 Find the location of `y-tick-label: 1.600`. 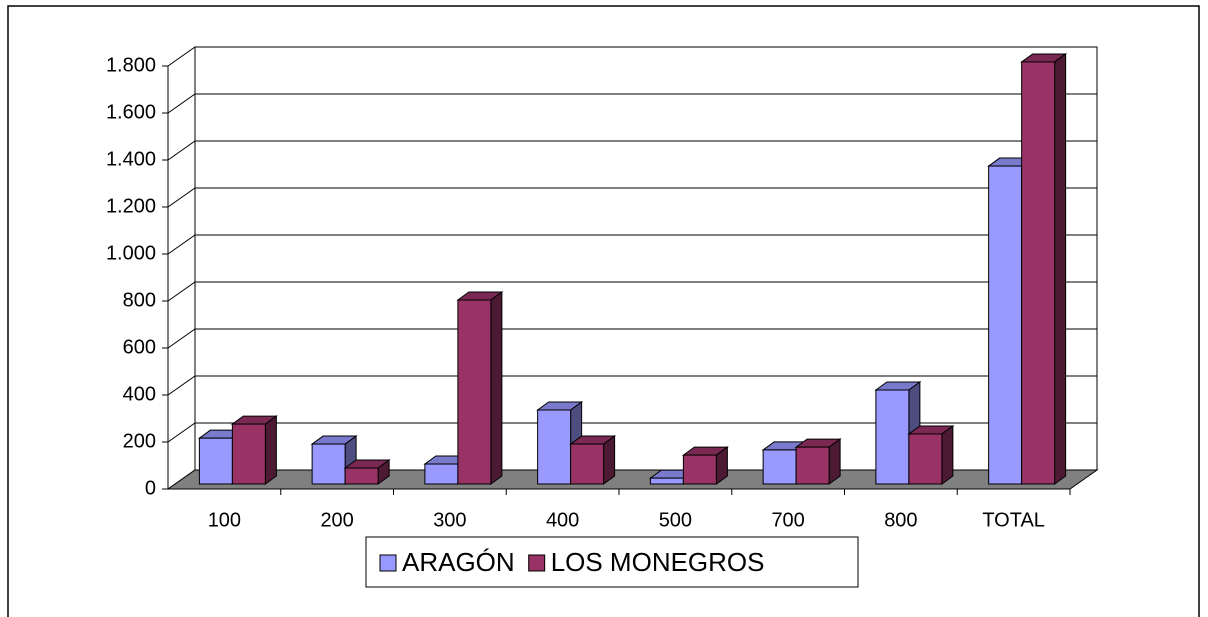

y-tick-label: 1.600 is located at coordinates (131, 112).